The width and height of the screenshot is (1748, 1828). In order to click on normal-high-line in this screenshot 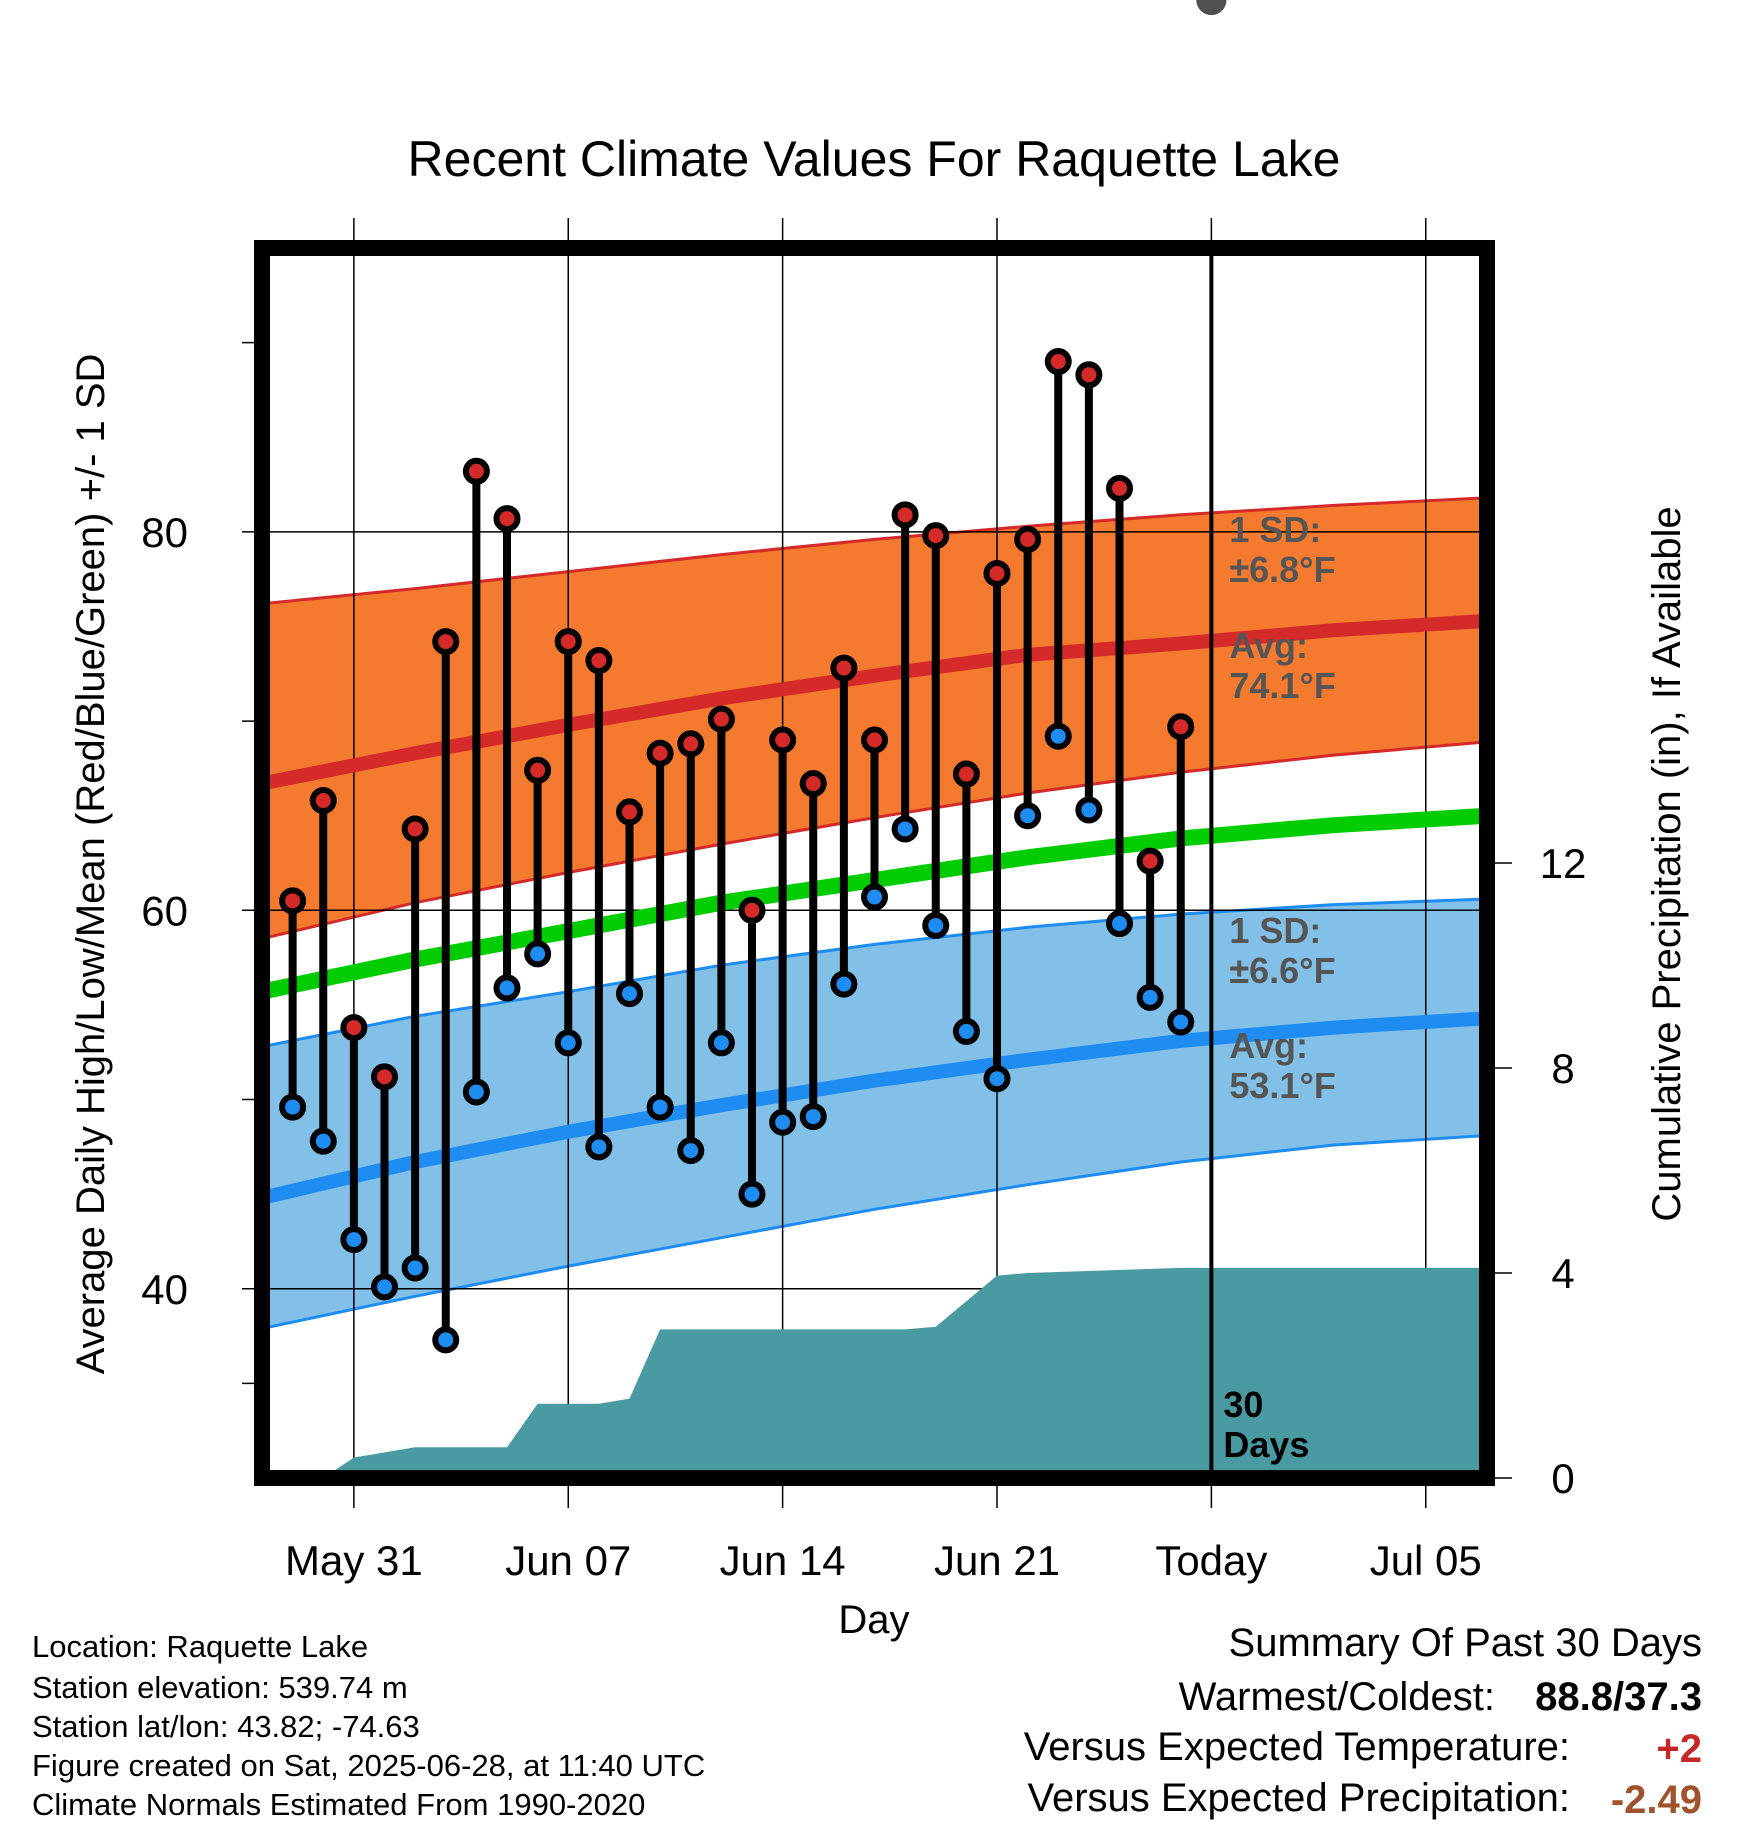, I will do `click(874, 702)`.